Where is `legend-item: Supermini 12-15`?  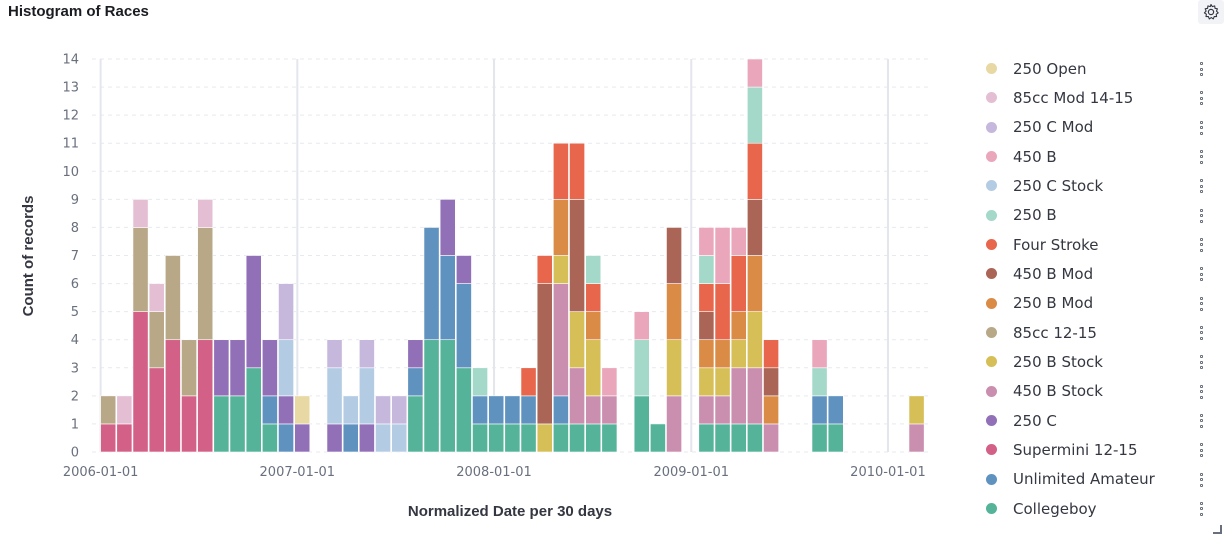 legend-item: Supermini 12-15 is located at coordinates (1104, 449).